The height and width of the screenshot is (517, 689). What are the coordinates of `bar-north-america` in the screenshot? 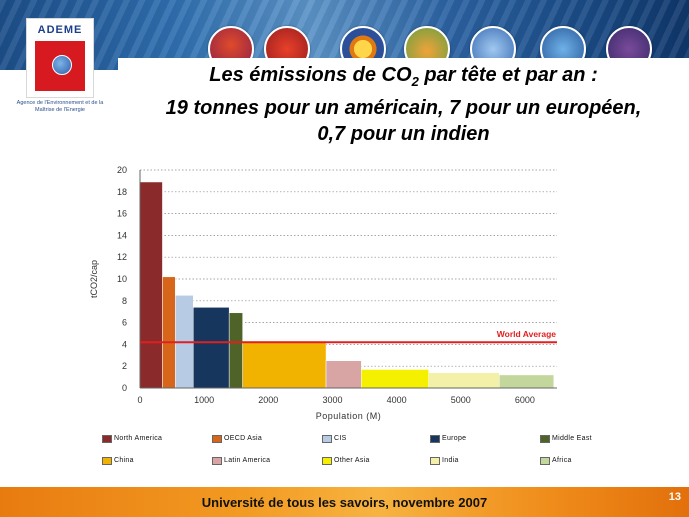 It's located at (151, 285).